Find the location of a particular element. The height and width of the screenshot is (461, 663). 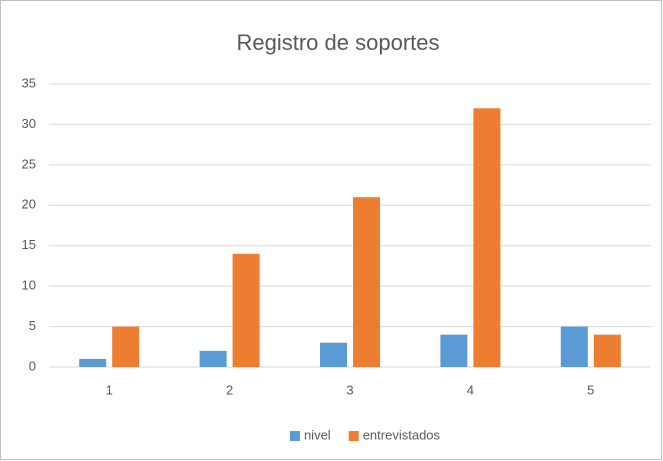

y-tick-label: 20 is located at coordinates (29, 204).